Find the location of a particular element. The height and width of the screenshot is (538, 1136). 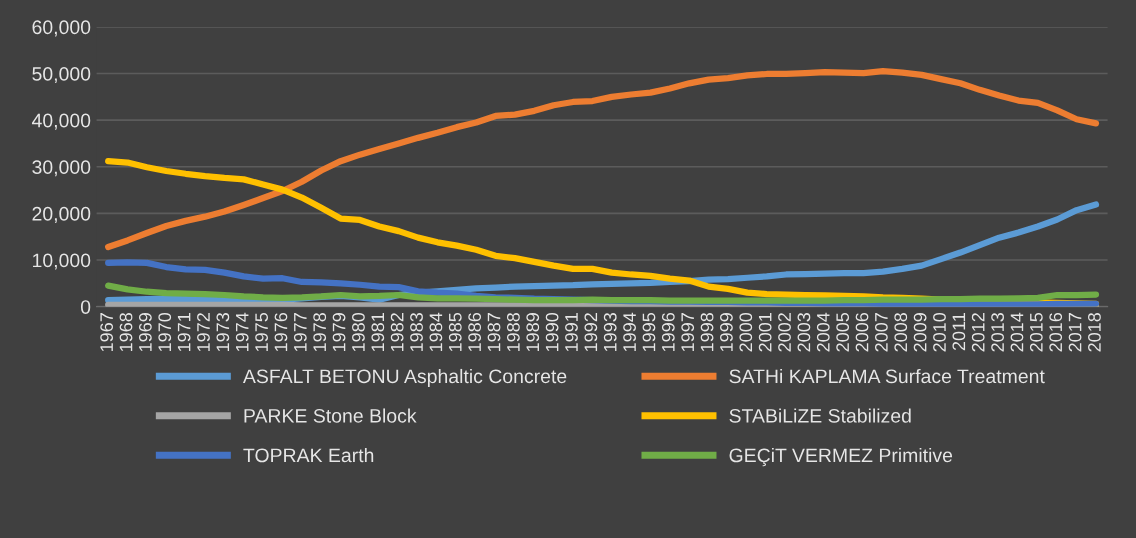

legend-label: PARKE Stone Block is located at coordinates (330, 415).